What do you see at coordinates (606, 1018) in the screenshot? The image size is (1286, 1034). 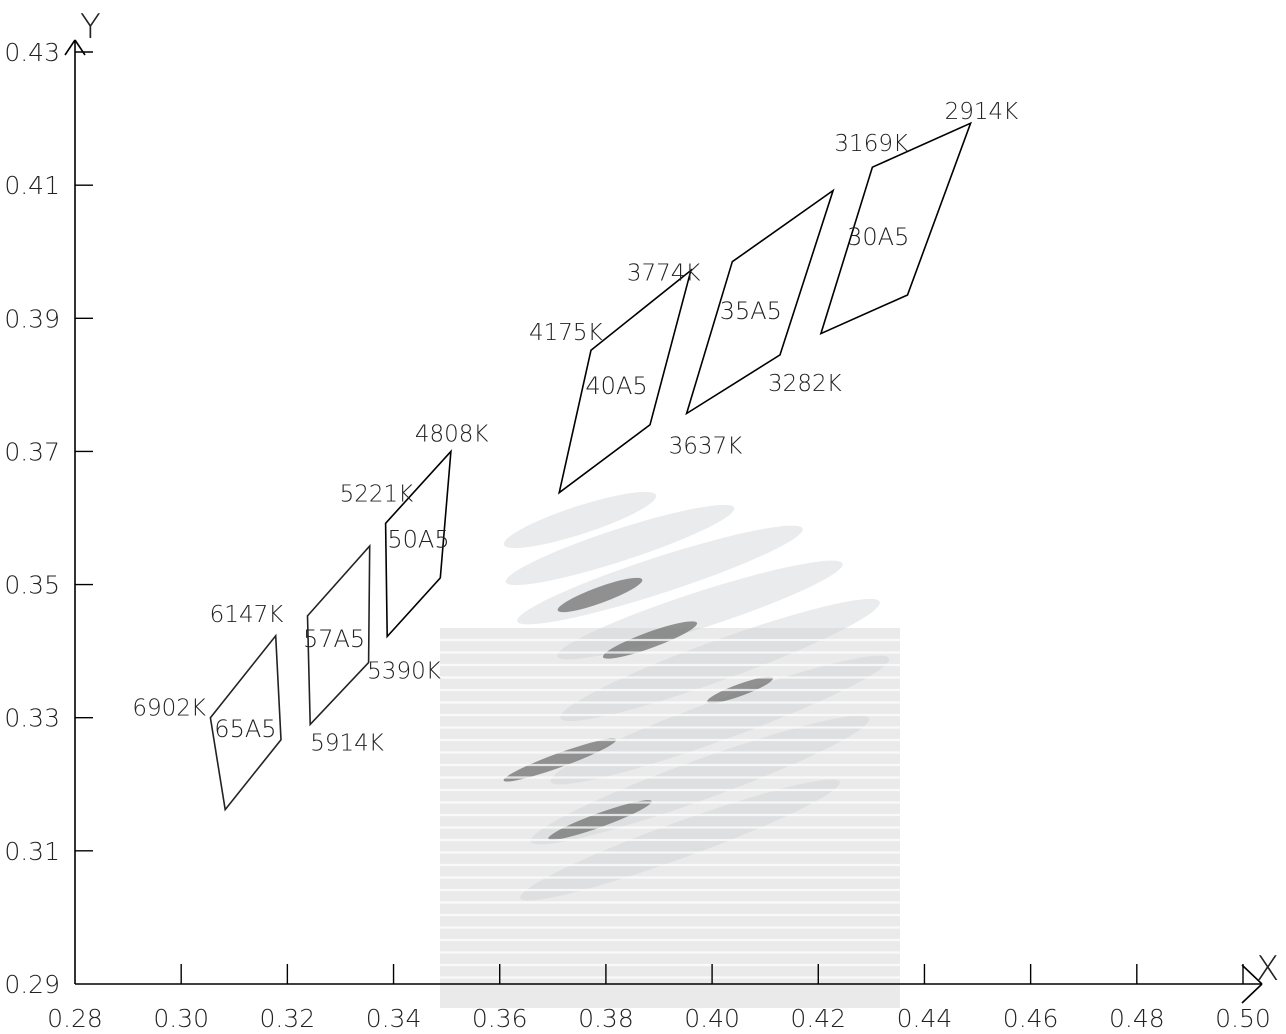 I see `x-tick-label: 0.38` at bounding box center [606, 1018].